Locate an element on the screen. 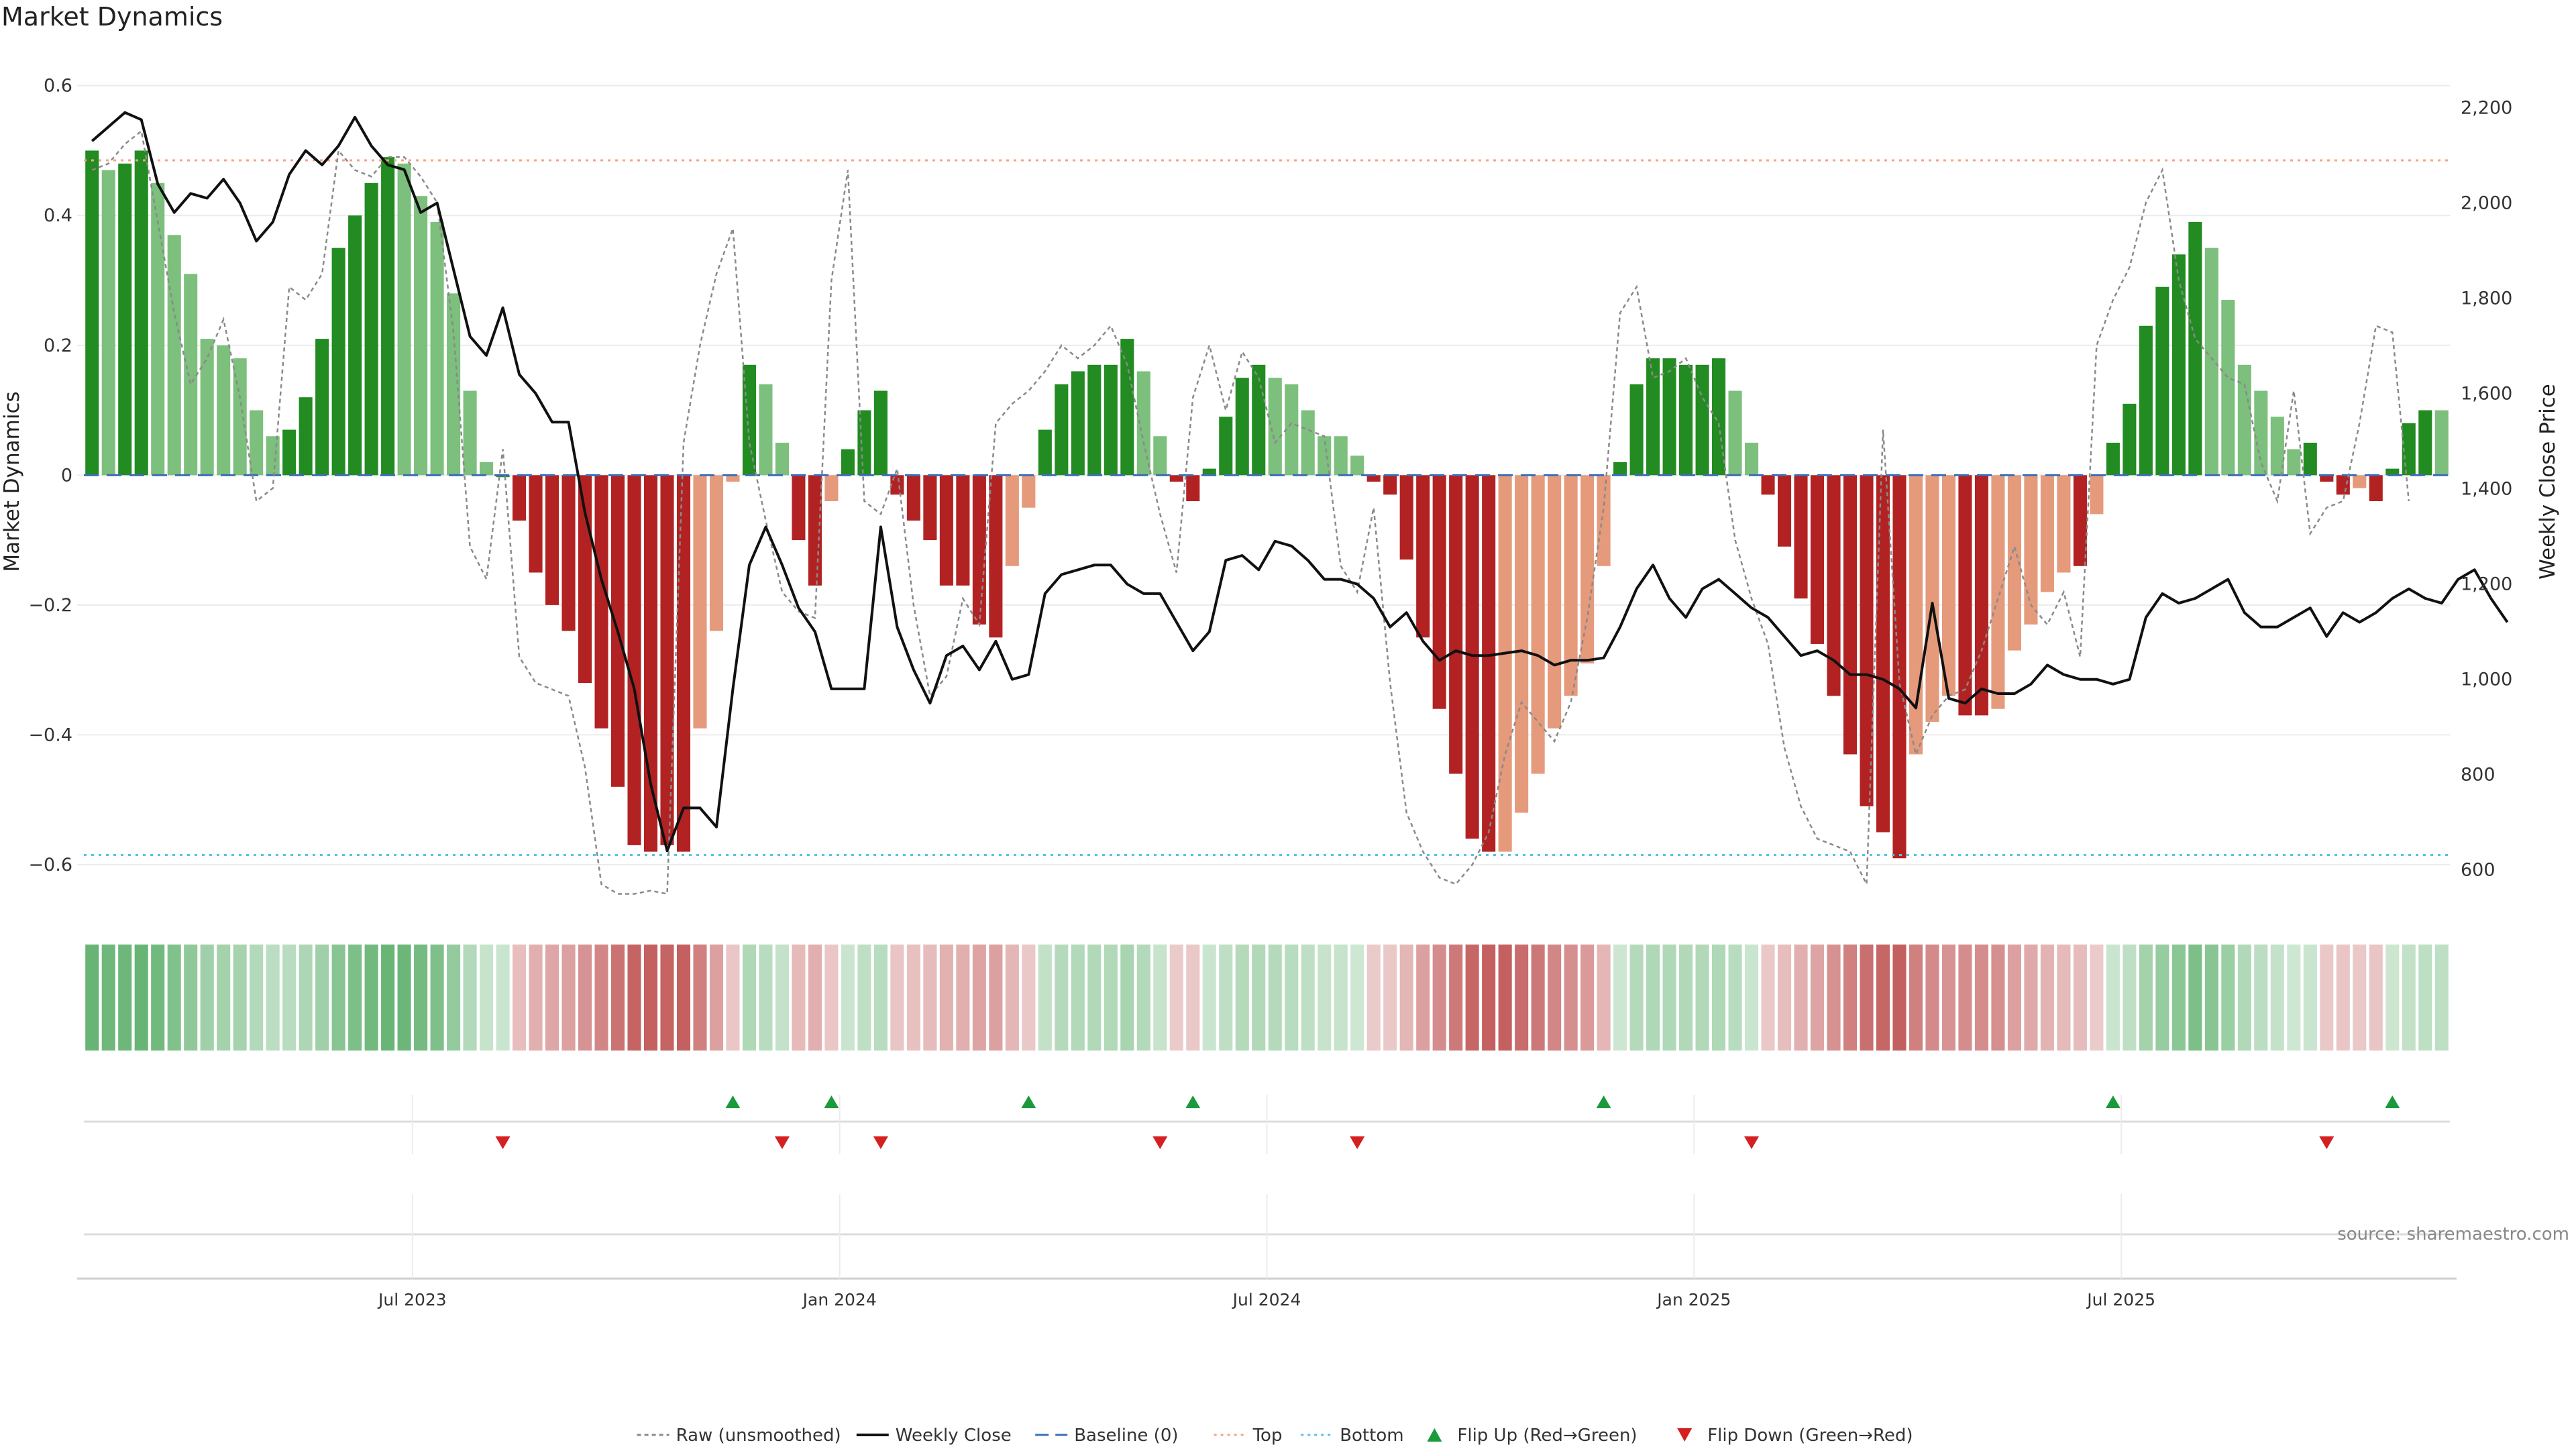  y-tick-label: 0.6 is located at coordinates (58, 86).